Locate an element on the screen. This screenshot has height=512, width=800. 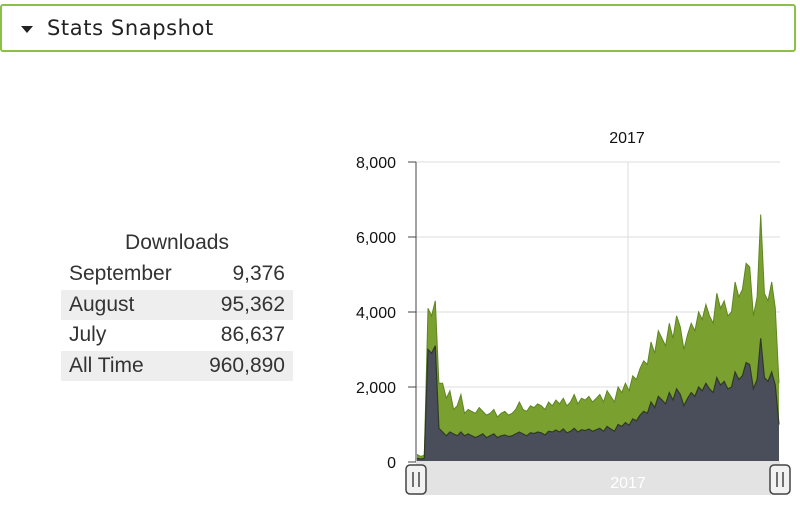
series-line-bottom is located at coordinates (598, 399).